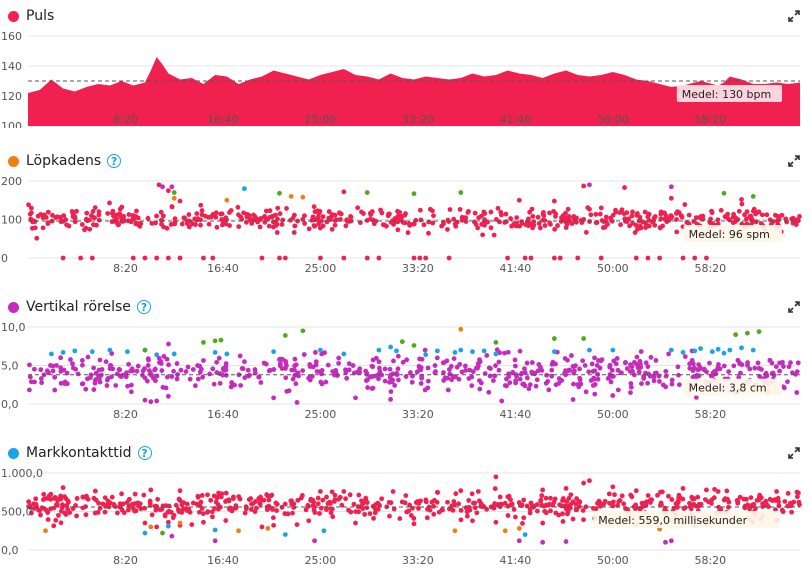  Describe the element at coordinates (418, 414) in the screenshot. I see `x-tick-label: 33:20` at that location.